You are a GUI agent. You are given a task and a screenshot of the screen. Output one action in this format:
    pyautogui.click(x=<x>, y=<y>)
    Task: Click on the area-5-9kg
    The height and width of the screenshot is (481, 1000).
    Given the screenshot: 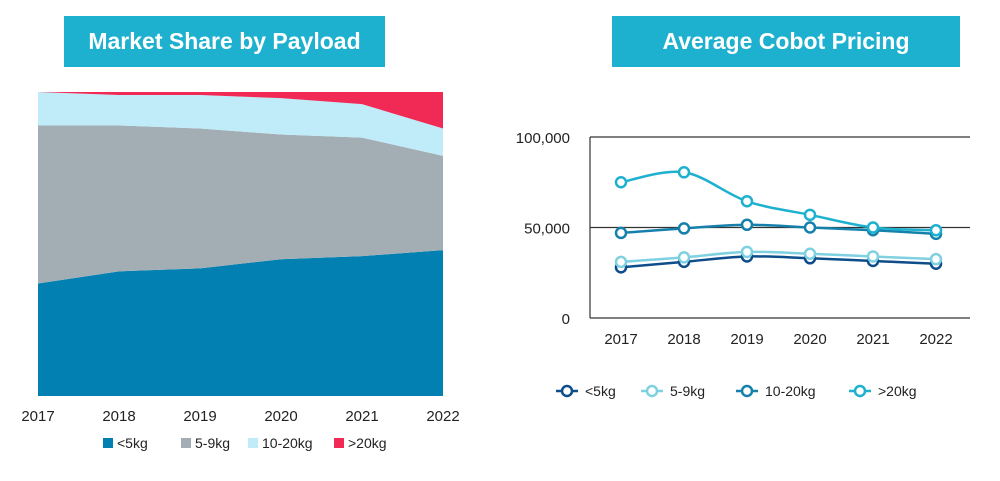 What is the action you would take?
    pyautogui.click(x=240, y=204)
    